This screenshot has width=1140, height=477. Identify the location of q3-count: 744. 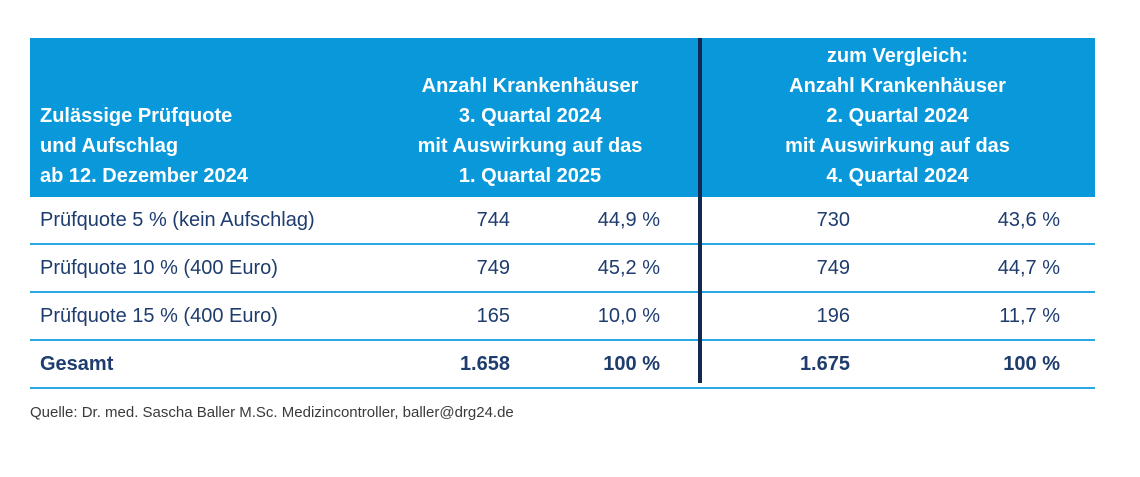
(493, 219).